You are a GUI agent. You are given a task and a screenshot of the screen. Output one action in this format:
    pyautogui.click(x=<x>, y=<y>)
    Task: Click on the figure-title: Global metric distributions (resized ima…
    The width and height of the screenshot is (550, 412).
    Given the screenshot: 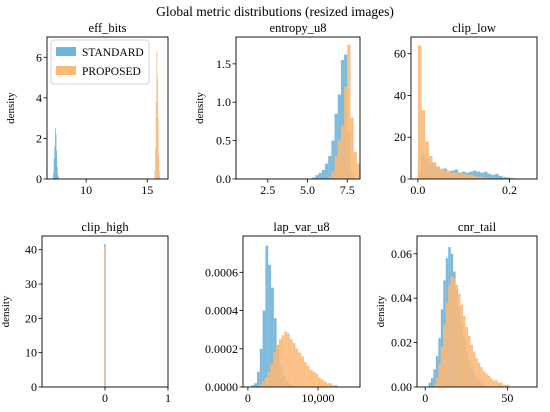 What is the action you would take?
    pyautogui.click(x=275, y=11)
    